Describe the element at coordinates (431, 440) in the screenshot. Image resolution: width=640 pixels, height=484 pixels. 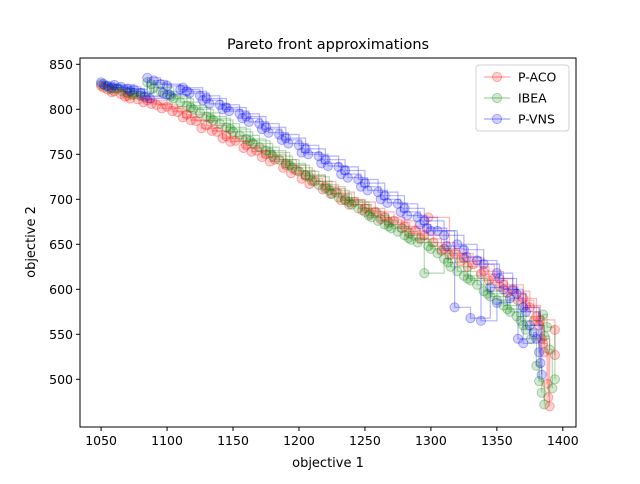
I see `x-tick-label: 1300` at that location.